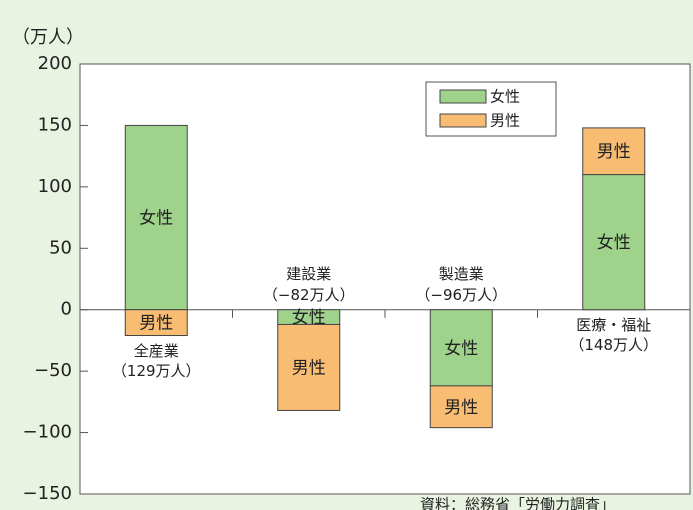  I want to click on category-note: （−96万人）, so click(461, 295).